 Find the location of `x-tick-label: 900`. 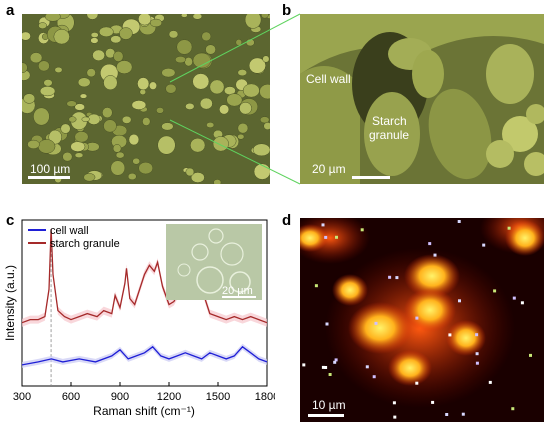

x-tick-label: 900 is located at coordinates (120, 397).